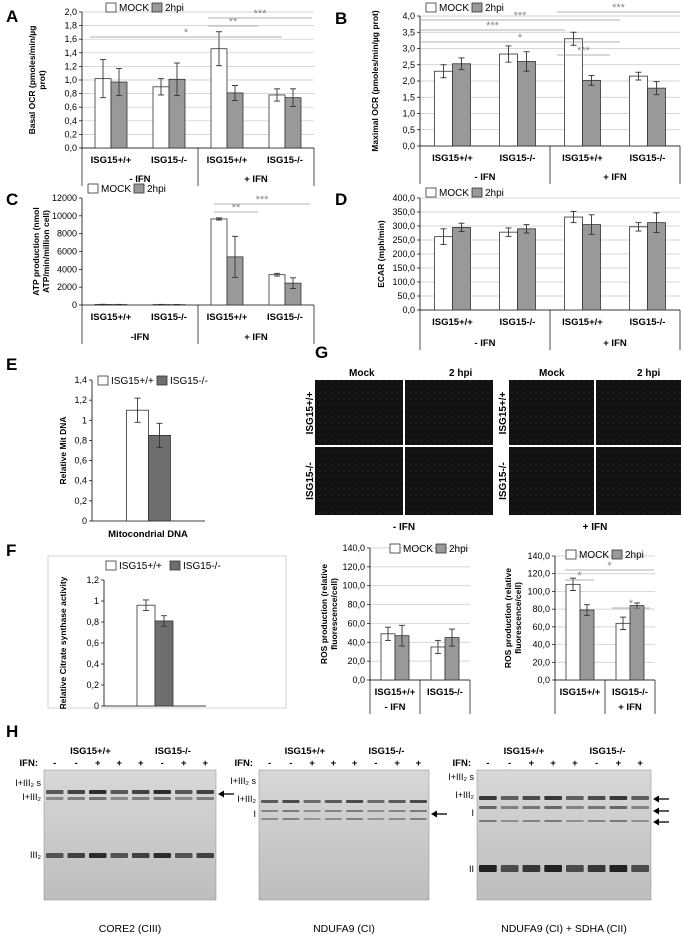  Describe the element at coordinates (541, 645) in the screenshot. I see `y-tick-label: 40,0` at that location.